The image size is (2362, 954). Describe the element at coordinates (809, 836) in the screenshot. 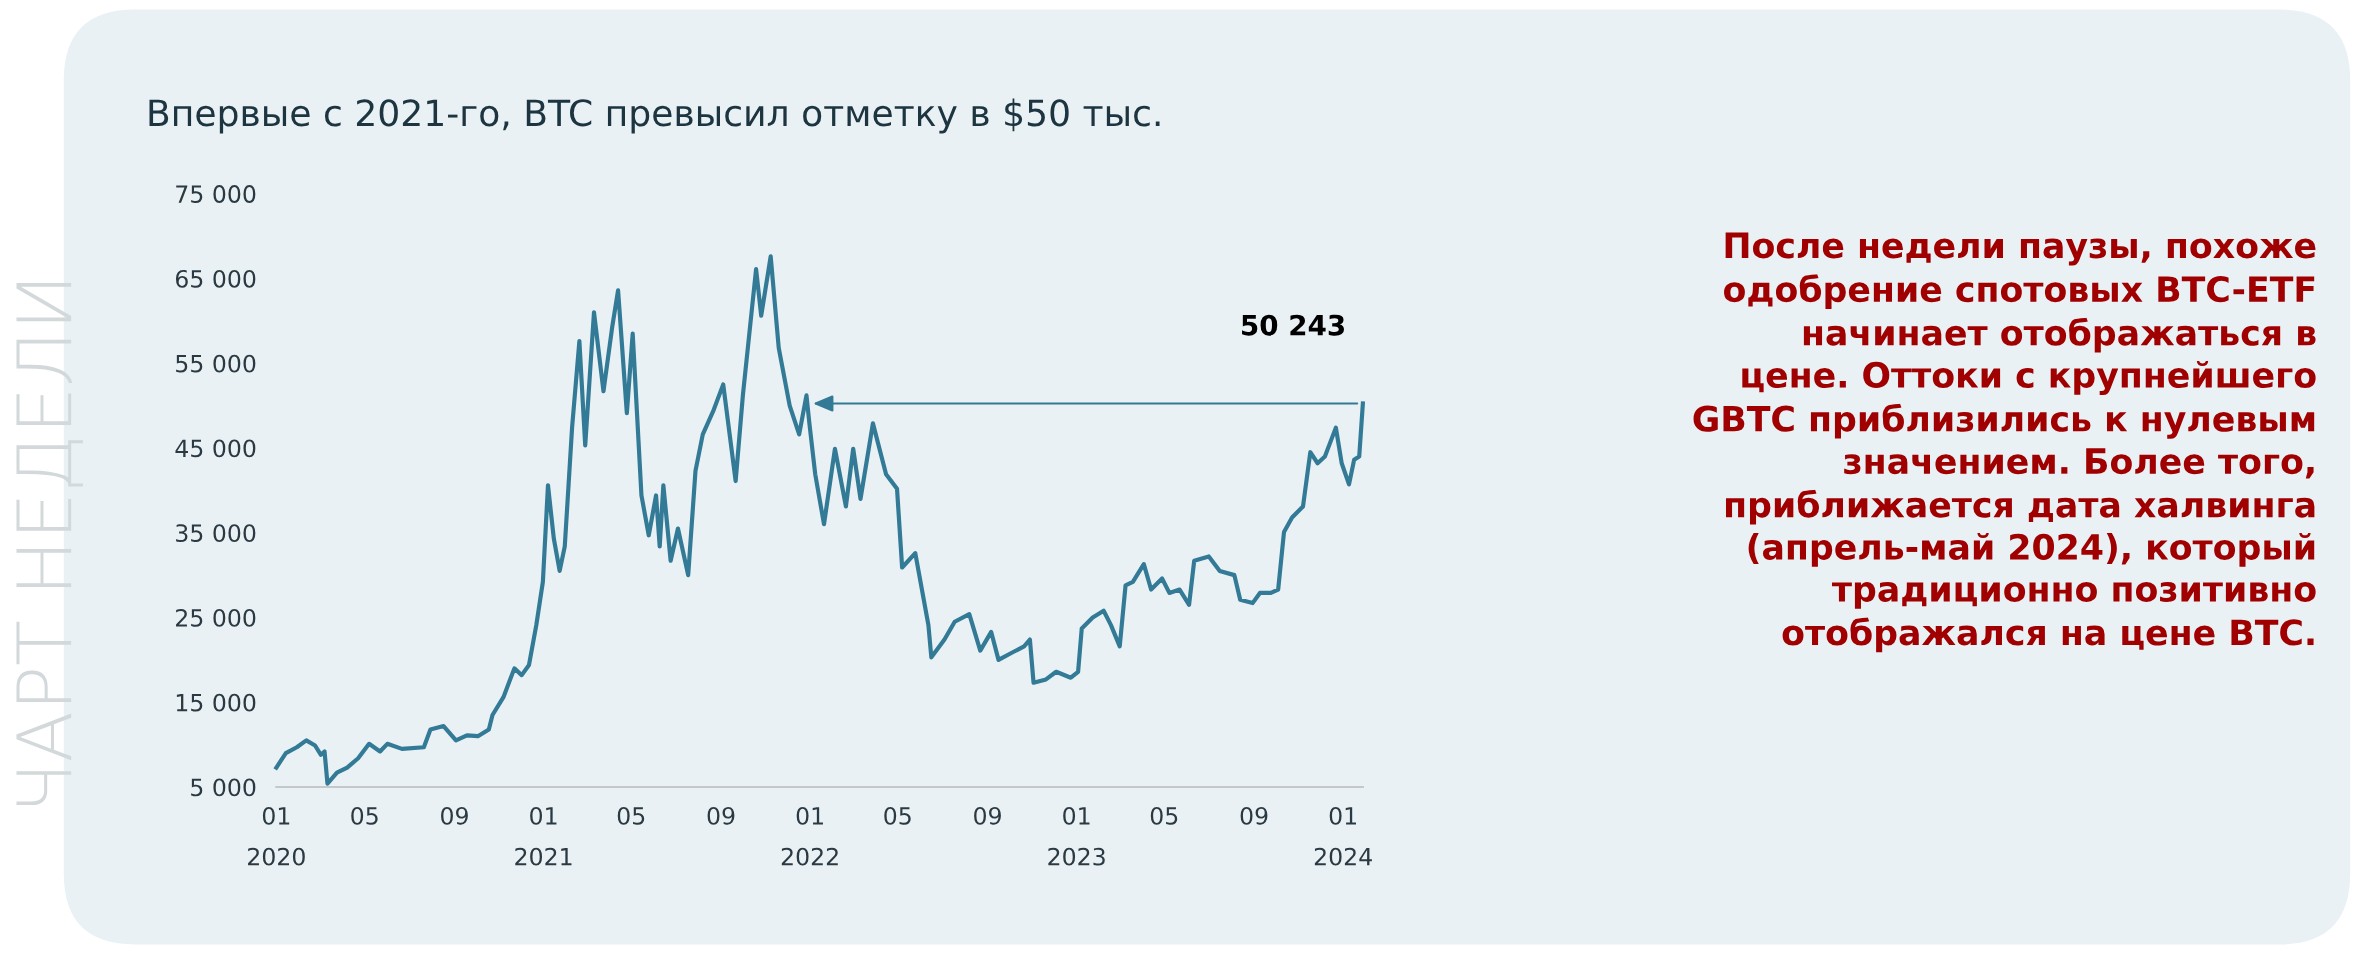

I see `x-tick-label: 01 2022` at that location.